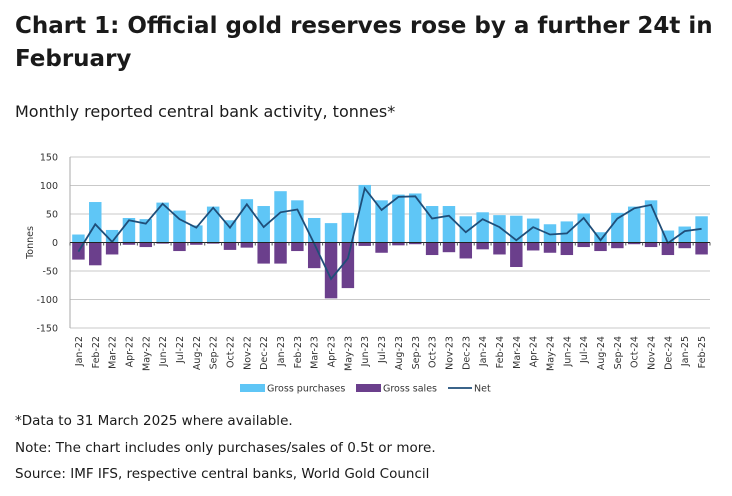 This screenshot has height=496, width=732. Describe the element at coordinates (197, 353) in the screenshot. I see `x-tick-label: Aug-22` at that location.